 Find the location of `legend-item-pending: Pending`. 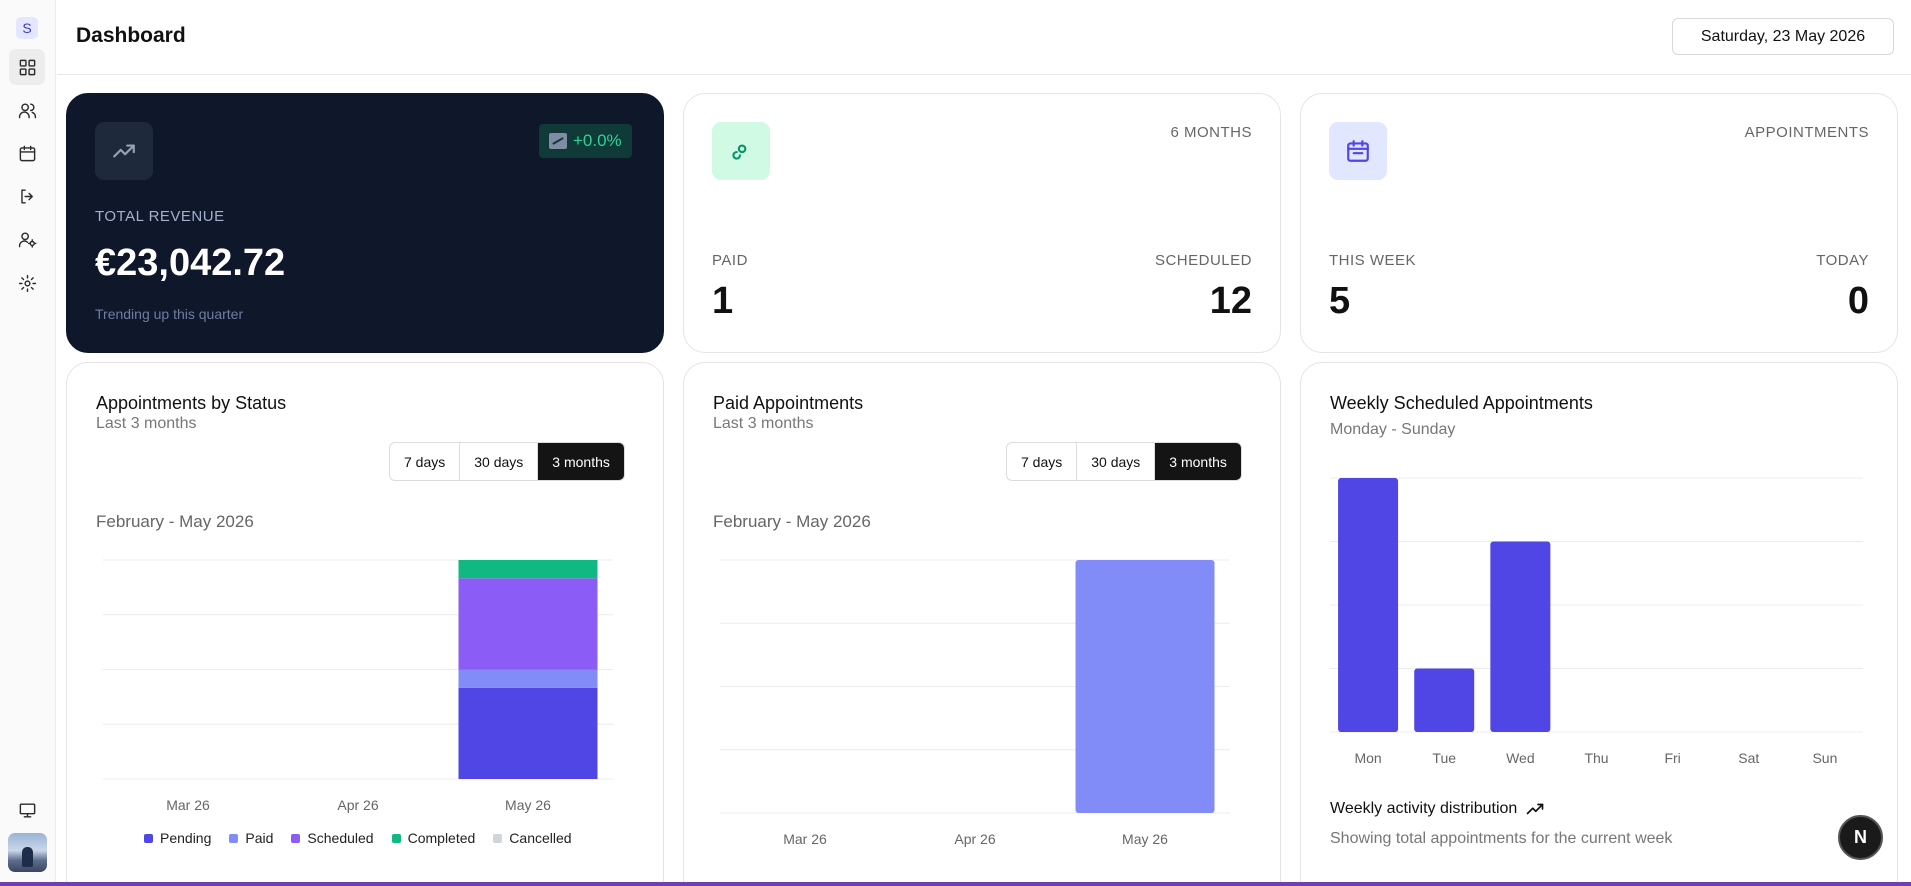

legend-item-pending: Pending is located at coordinates (177, 838).